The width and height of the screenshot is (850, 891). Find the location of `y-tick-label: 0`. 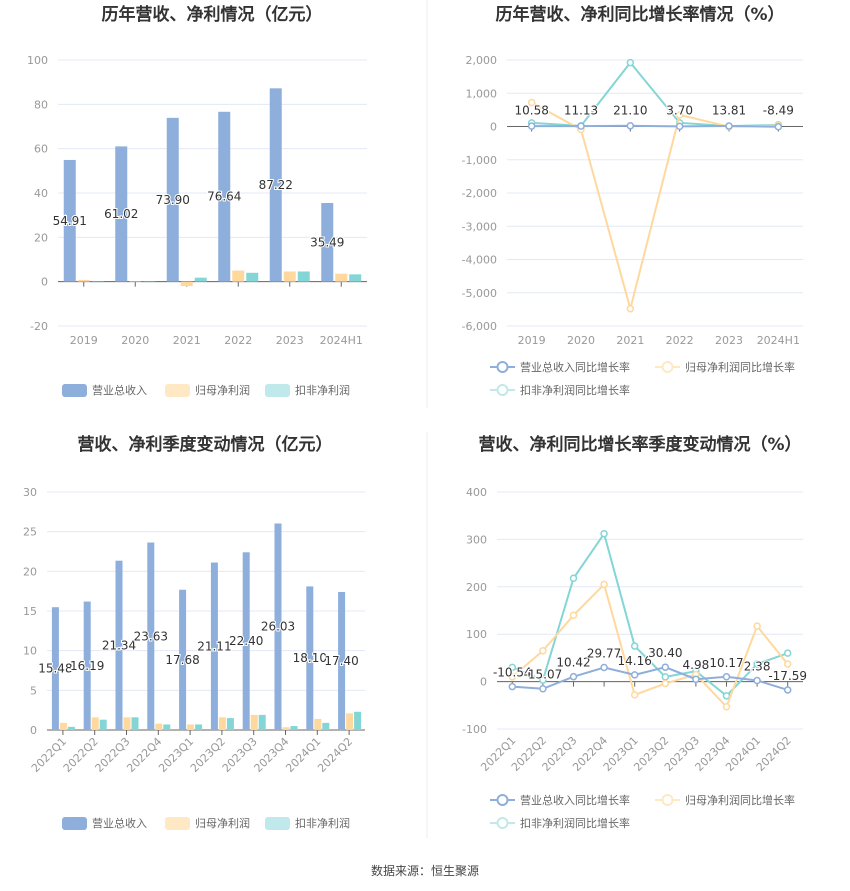

y-tick-label: 0 is located at coordinates (483, 682).